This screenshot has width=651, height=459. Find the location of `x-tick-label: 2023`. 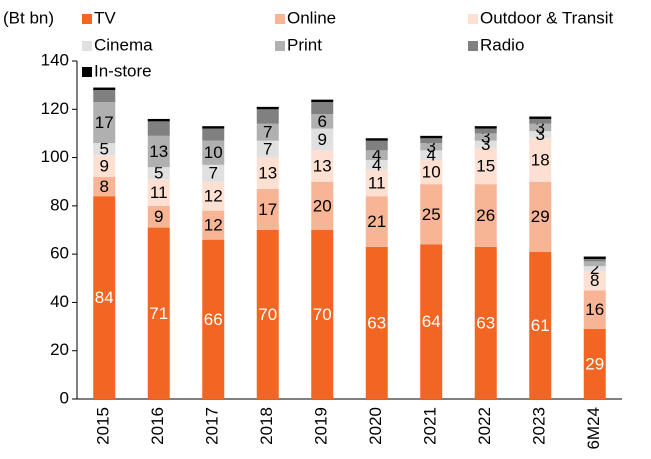

x-tick-label: 2023 is located at coordinates (539, 426).